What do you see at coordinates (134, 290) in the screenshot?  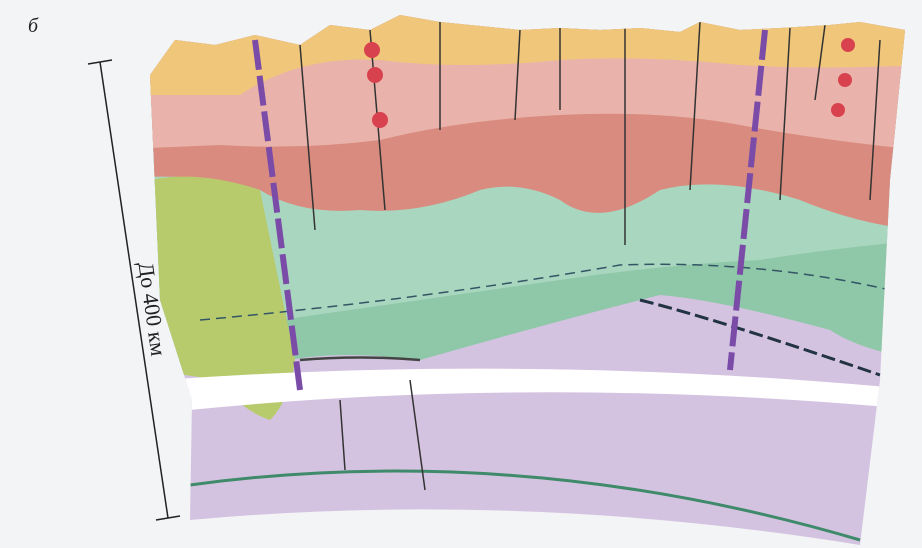 I see `scale-bar` at bounding box center [134, 290].